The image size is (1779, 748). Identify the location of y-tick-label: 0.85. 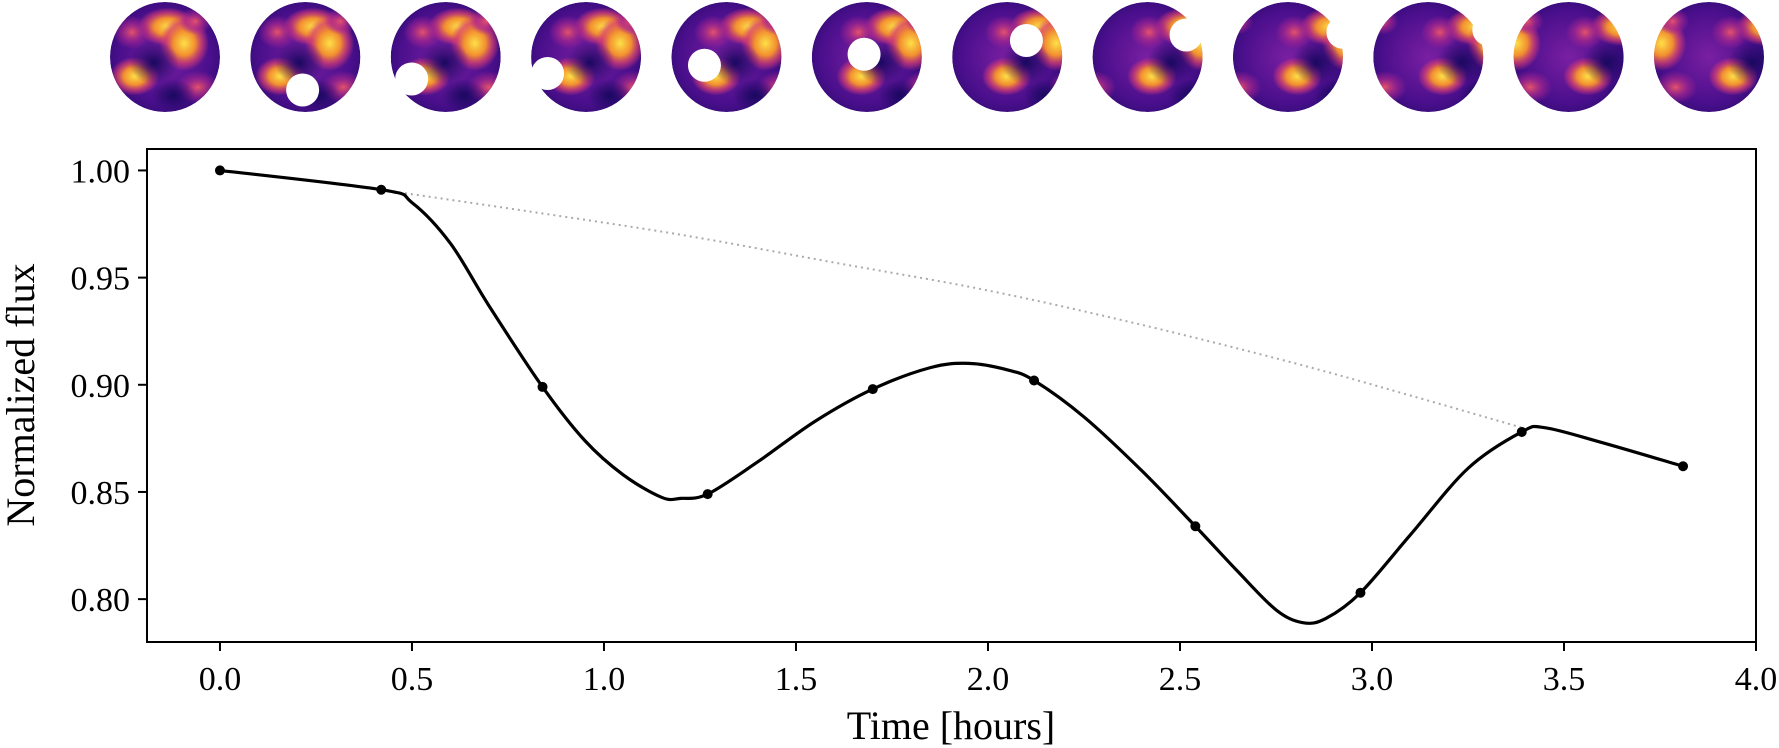
(101, 493).